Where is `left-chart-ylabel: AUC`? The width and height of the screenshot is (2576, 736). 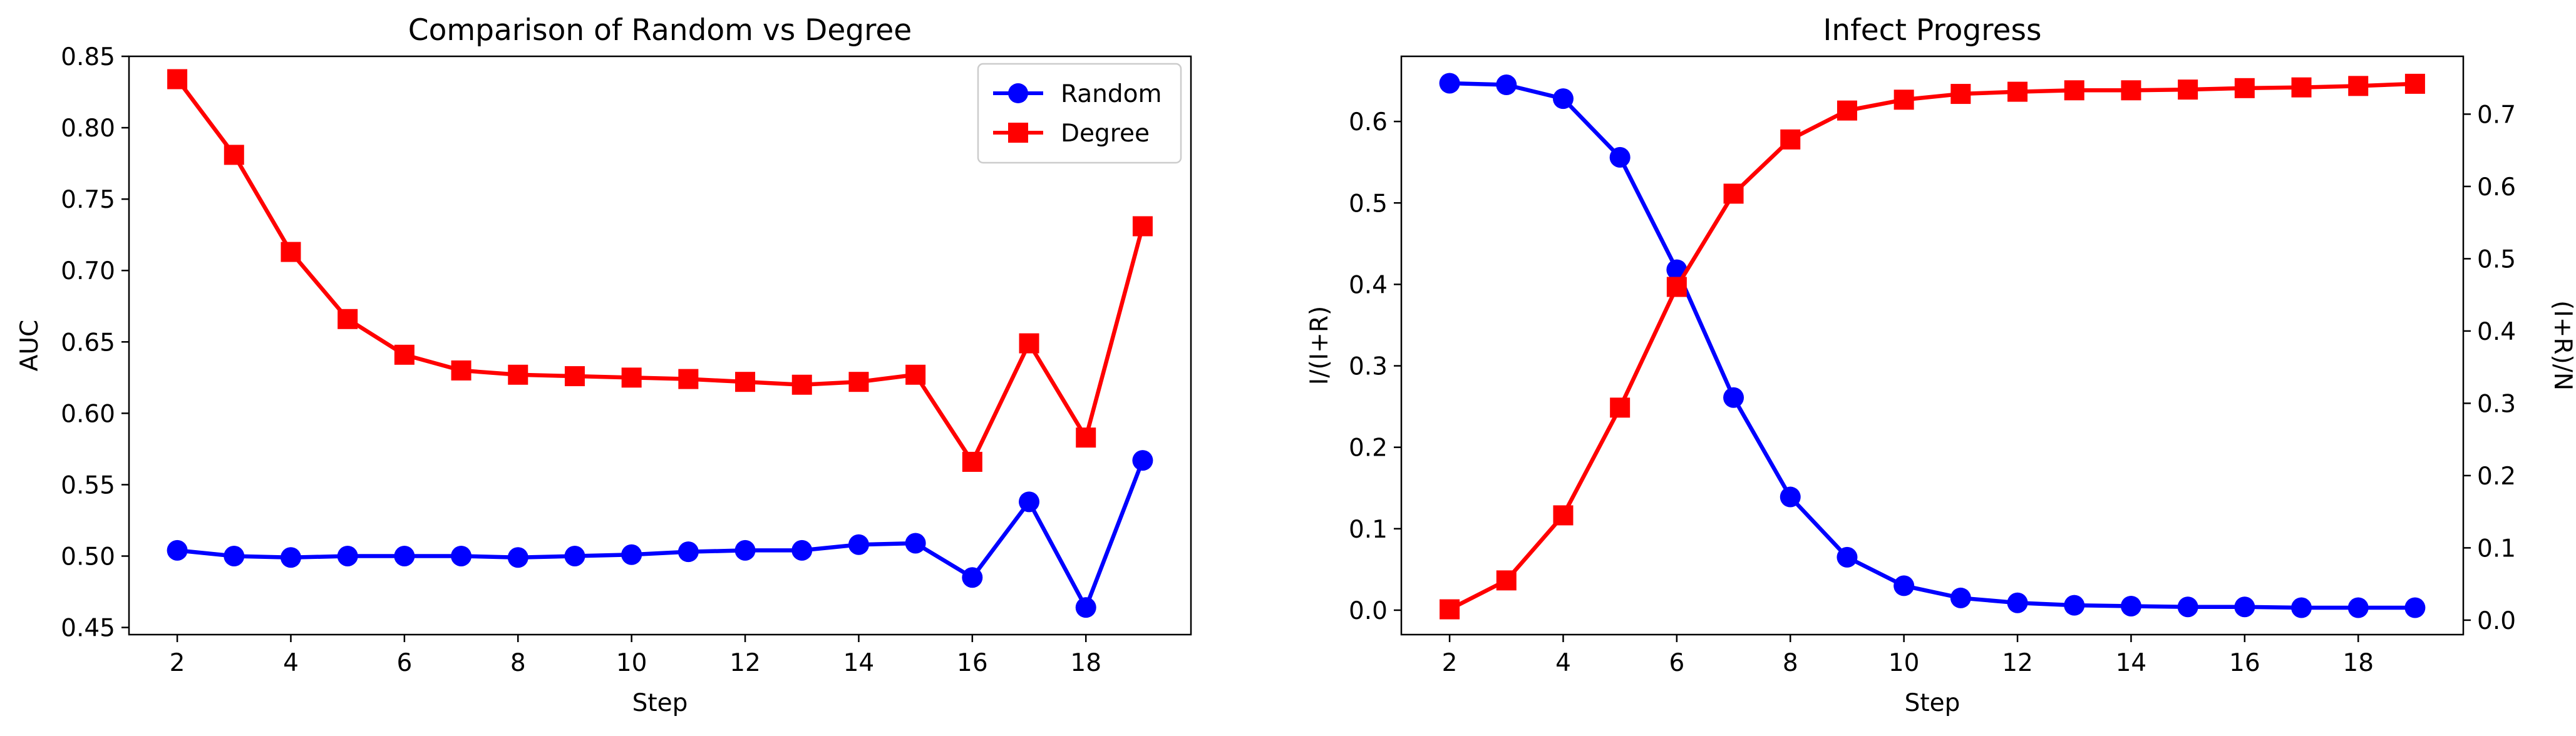 left-chart-ylabel: AUC is located at coordinates (30, 345).